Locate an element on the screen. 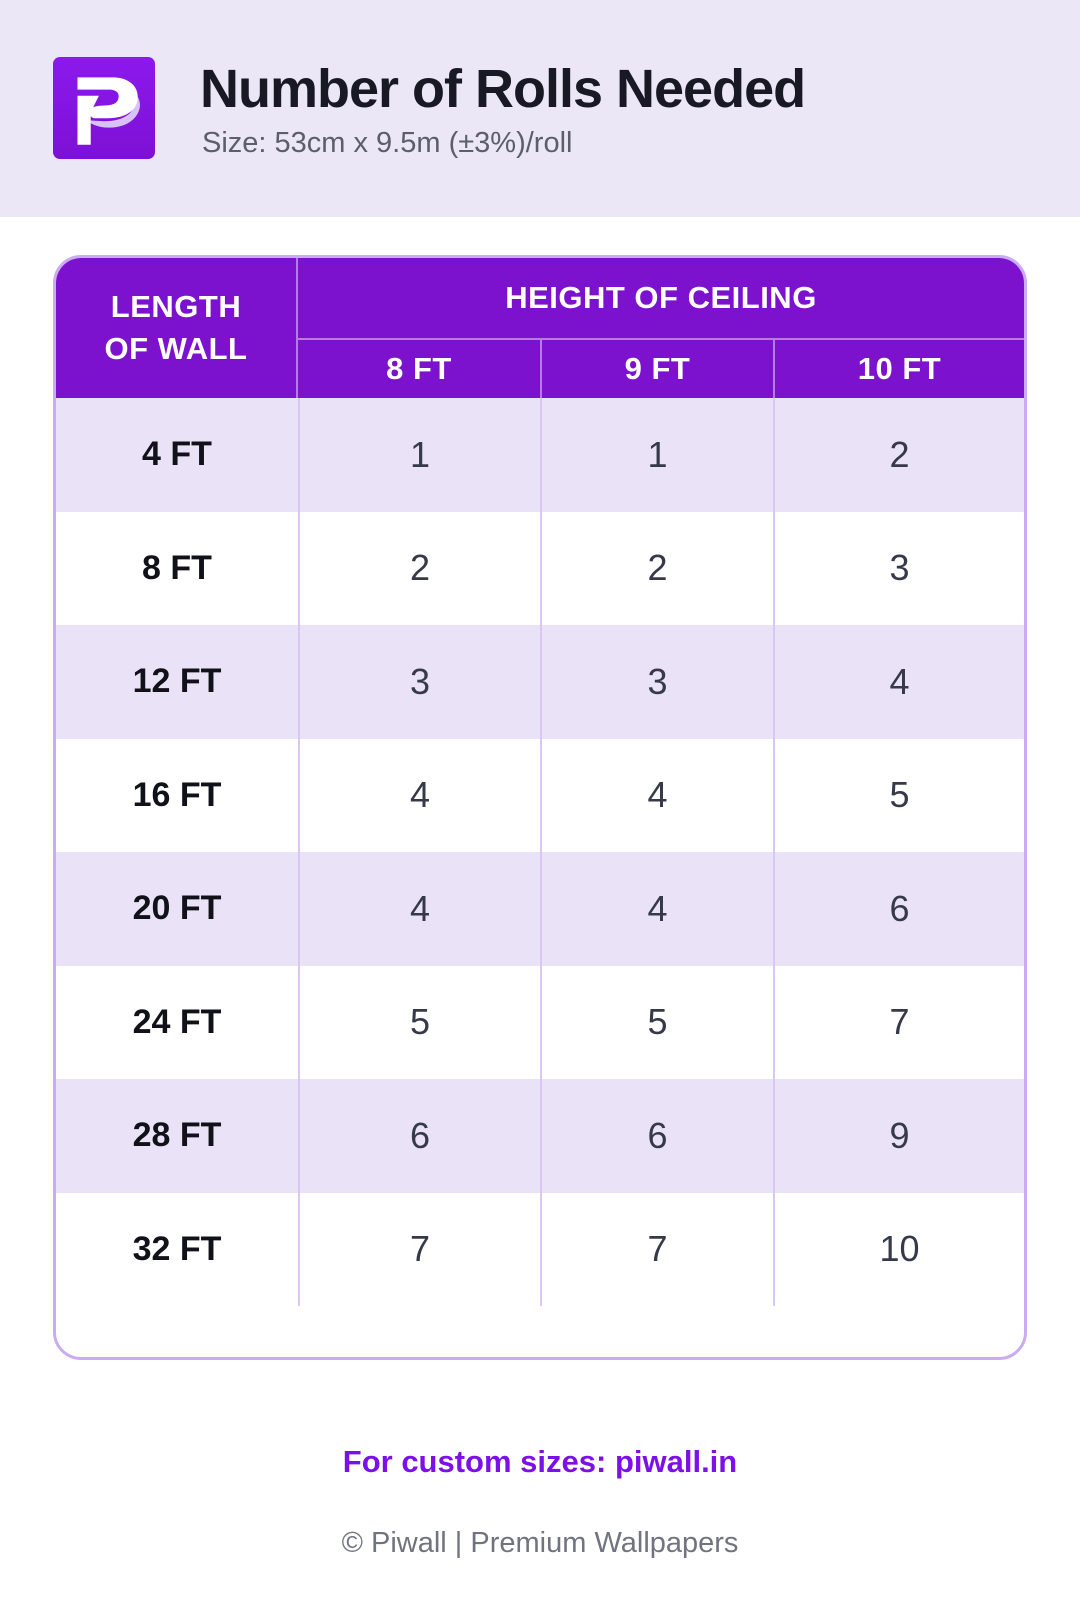 The image size is (1080, 1620). custom-sizes-link: For custom sizes: piwall.in is located at coordinates (540, 1461).